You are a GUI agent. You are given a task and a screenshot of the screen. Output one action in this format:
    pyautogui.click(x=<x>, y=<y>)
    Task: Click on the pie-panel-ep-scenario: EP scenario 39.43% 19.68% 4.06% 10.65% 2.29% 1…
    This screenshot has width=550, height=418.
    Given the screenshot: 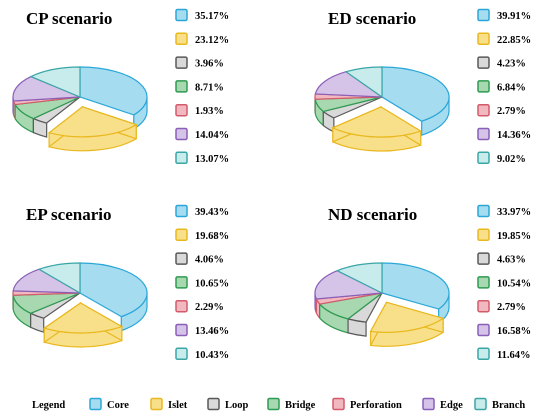 What is the action you would take?
    pyautogui.click(x=120, y=282)
    